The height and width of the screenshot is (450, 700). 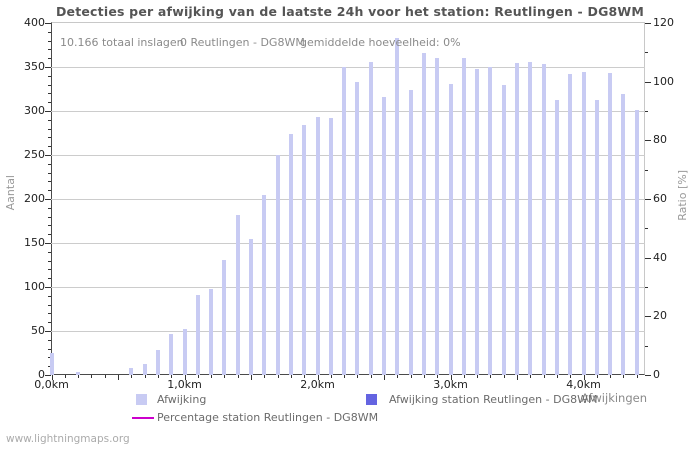 I want to click on y-axis-title-left: Aantal, so click(x=10, y=193).